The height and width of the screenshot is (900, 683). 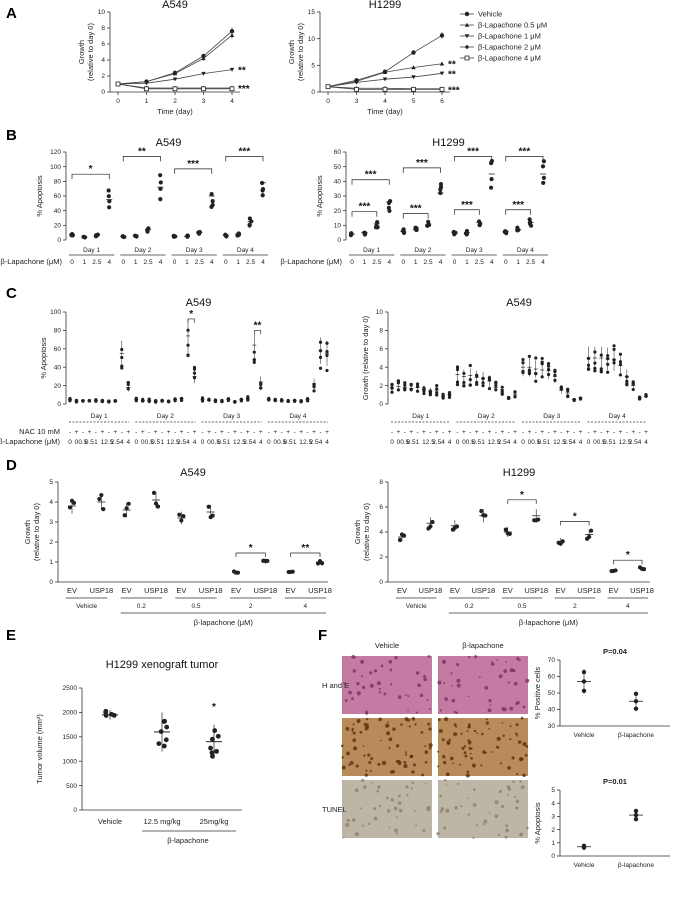 What do you see at coordinates (175, 5) in the screenshot?
I see `chart-title: A549` at bounding box center [175, 5].